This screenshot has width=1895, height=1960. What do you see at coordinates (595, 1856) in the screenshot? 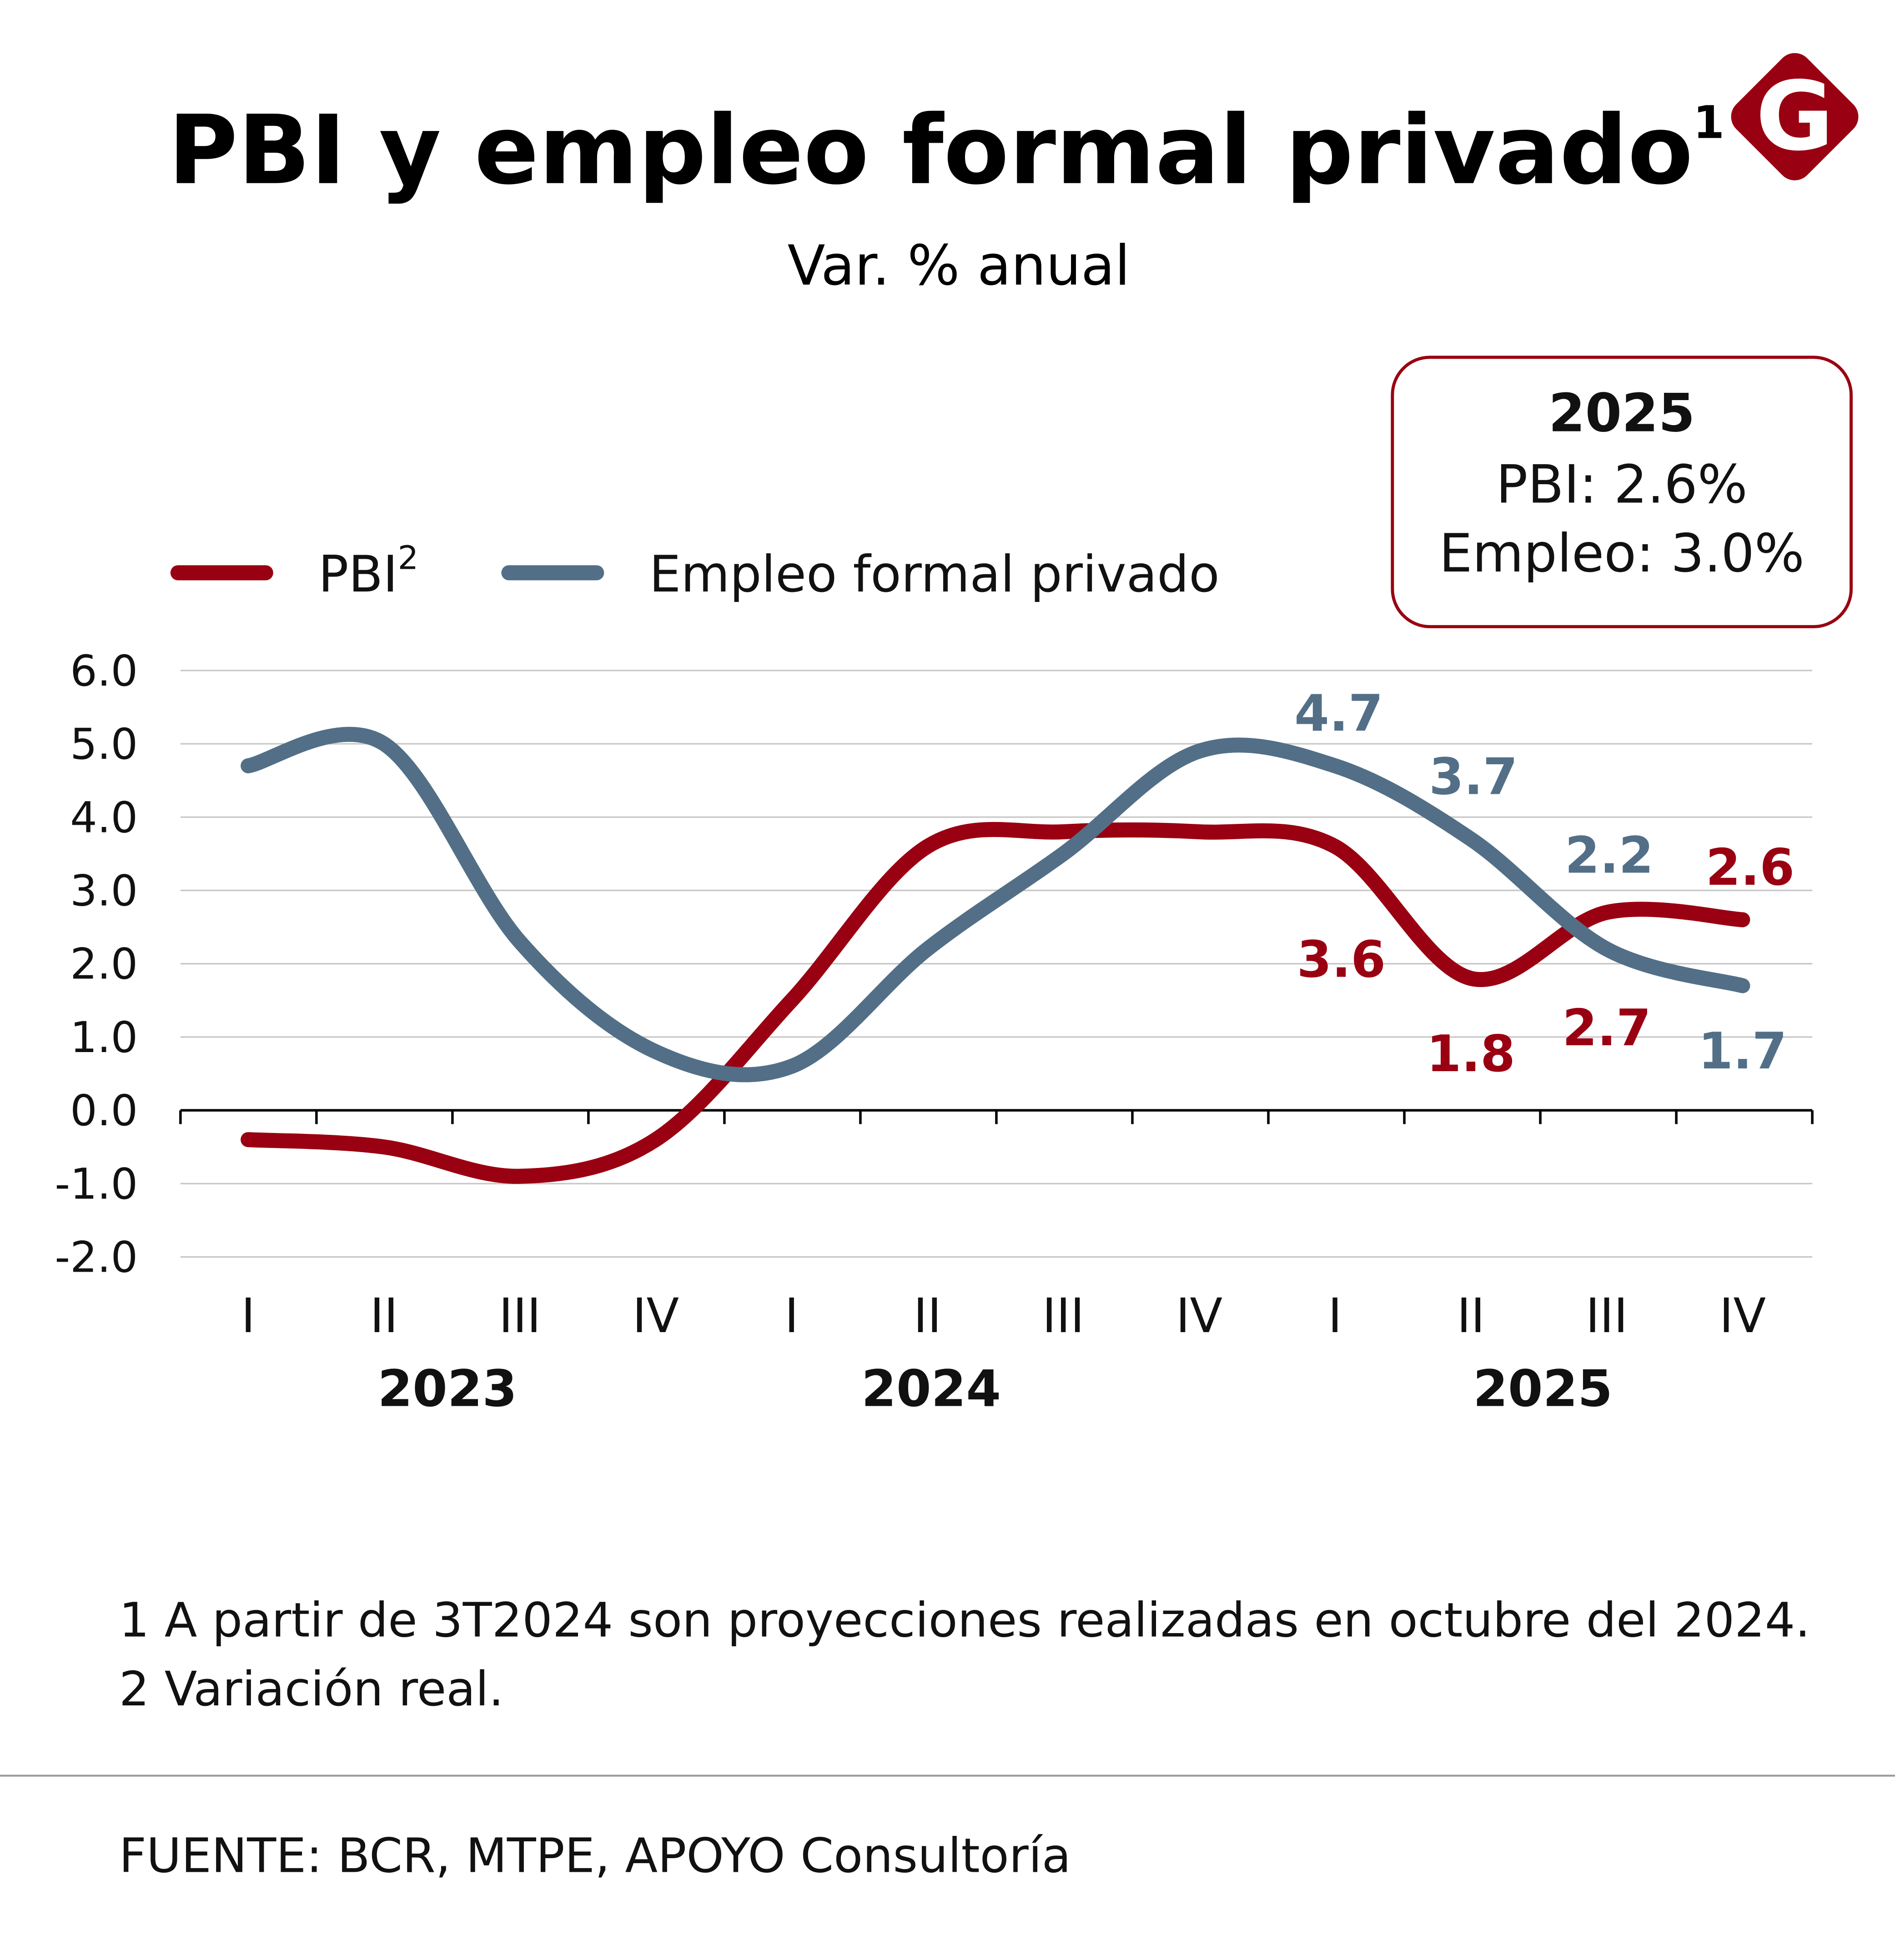
I see `source: FUENTE: BCR, MTPE, APOYO Consultoría` at bounding box center [595, 1856].